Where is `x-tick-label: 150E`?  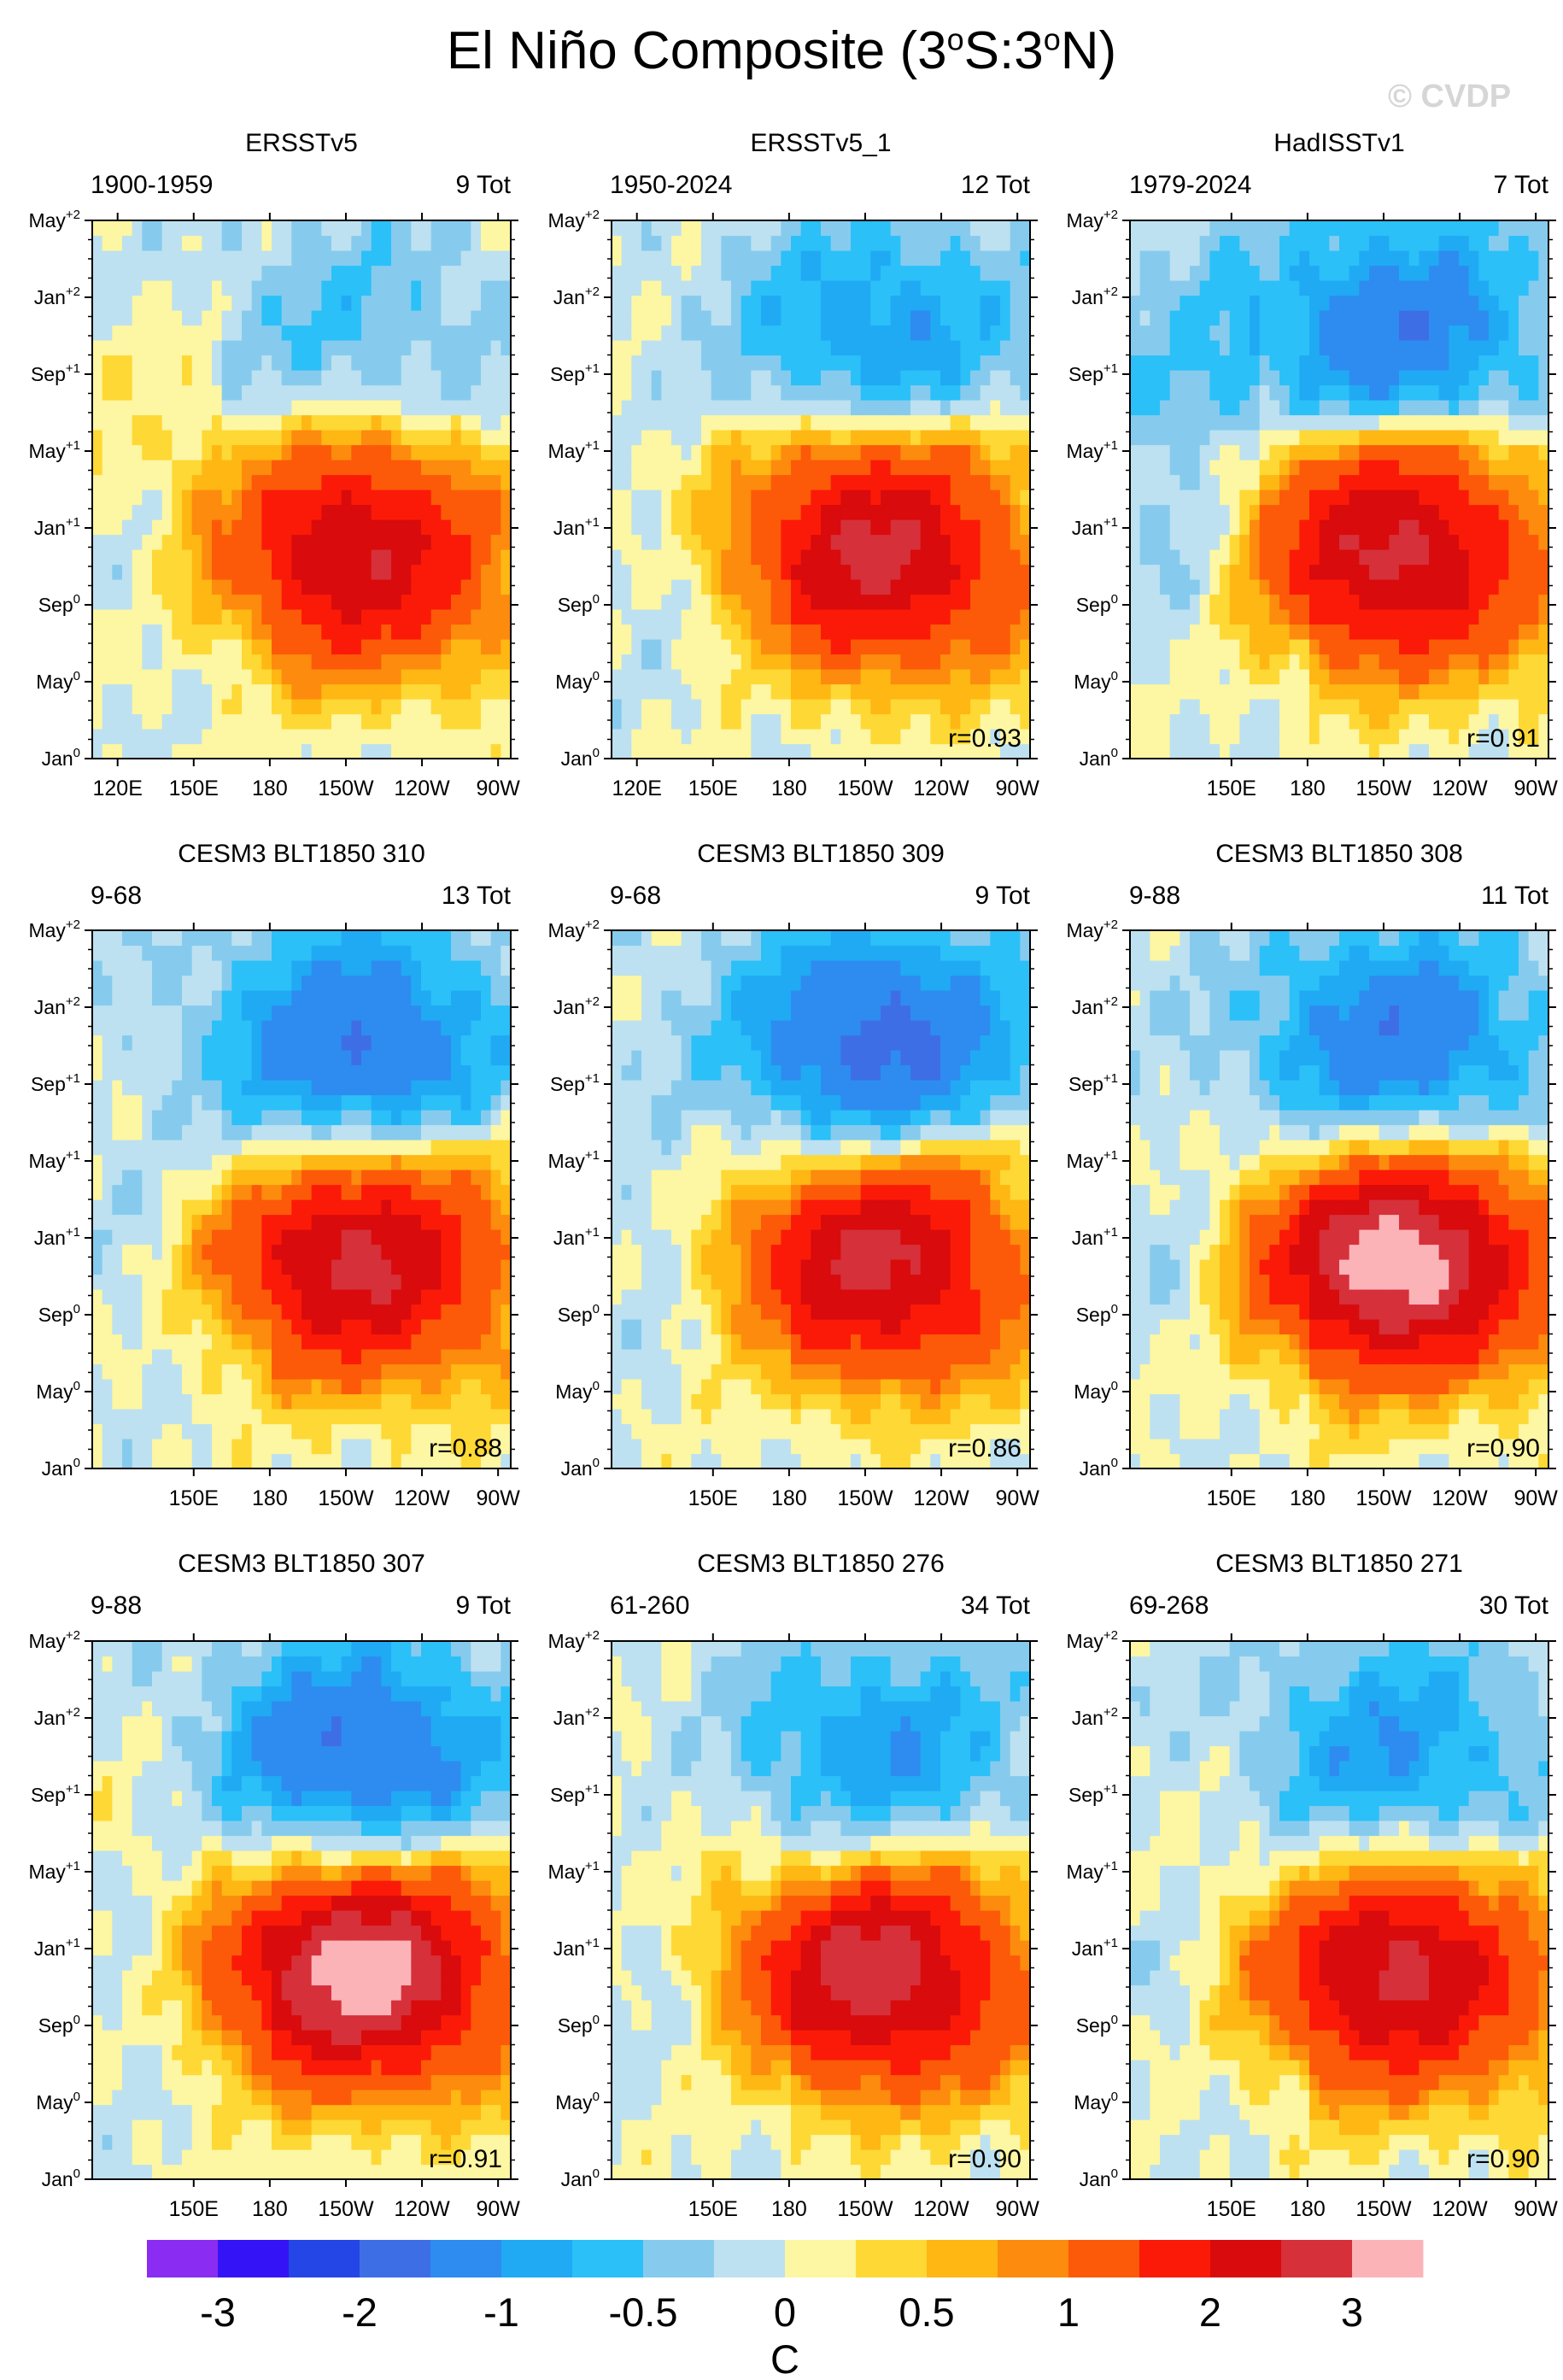 x-tick-label: 150E is located at coordinates (1231, 788).